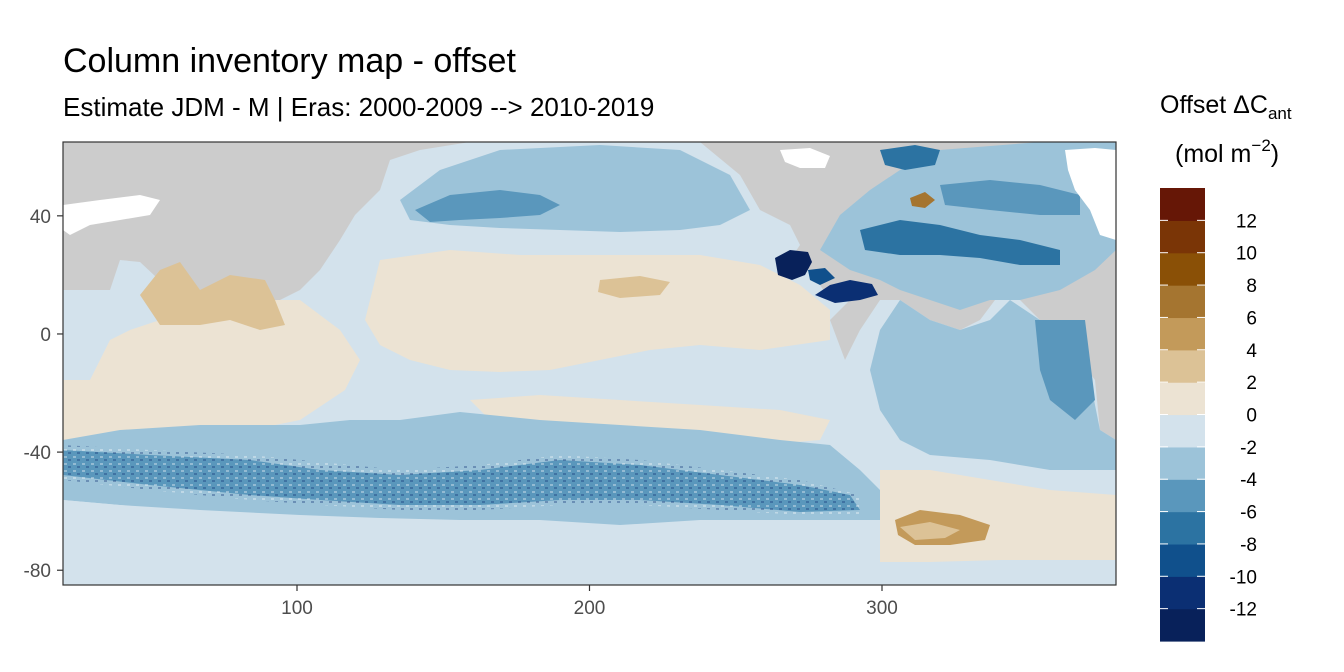  What do you see at coordinates (211, 370) in the screenshot?
I see `ocean-indian` at bounding box center [211, 370].